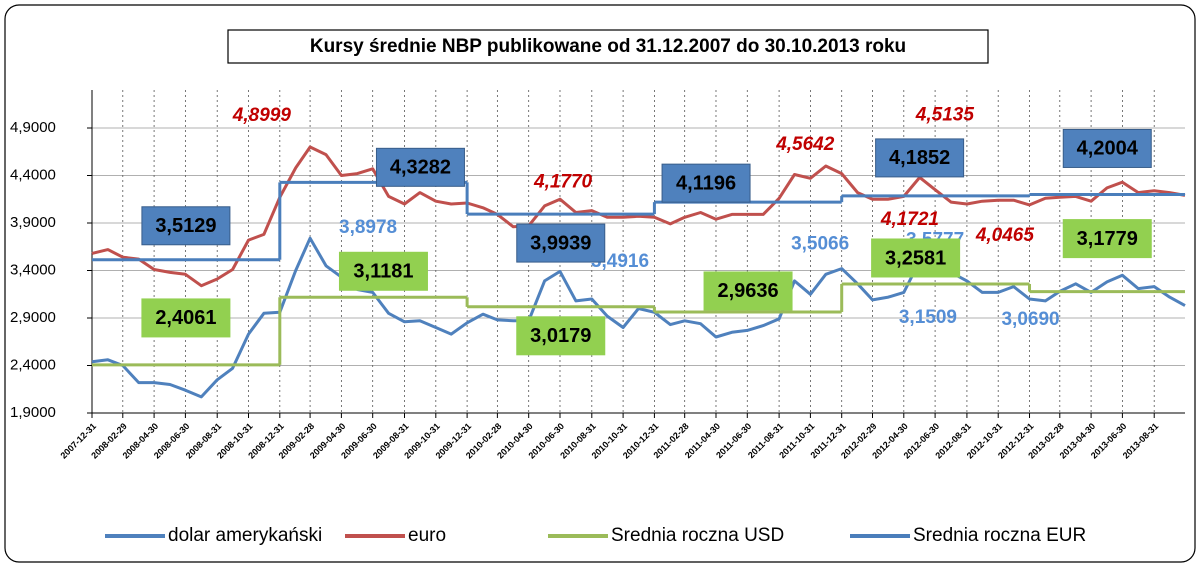  Describe the element at coordinates (999, 535) in the screenshot. I see `legend-label: Srednia roczna EUR` at that location.